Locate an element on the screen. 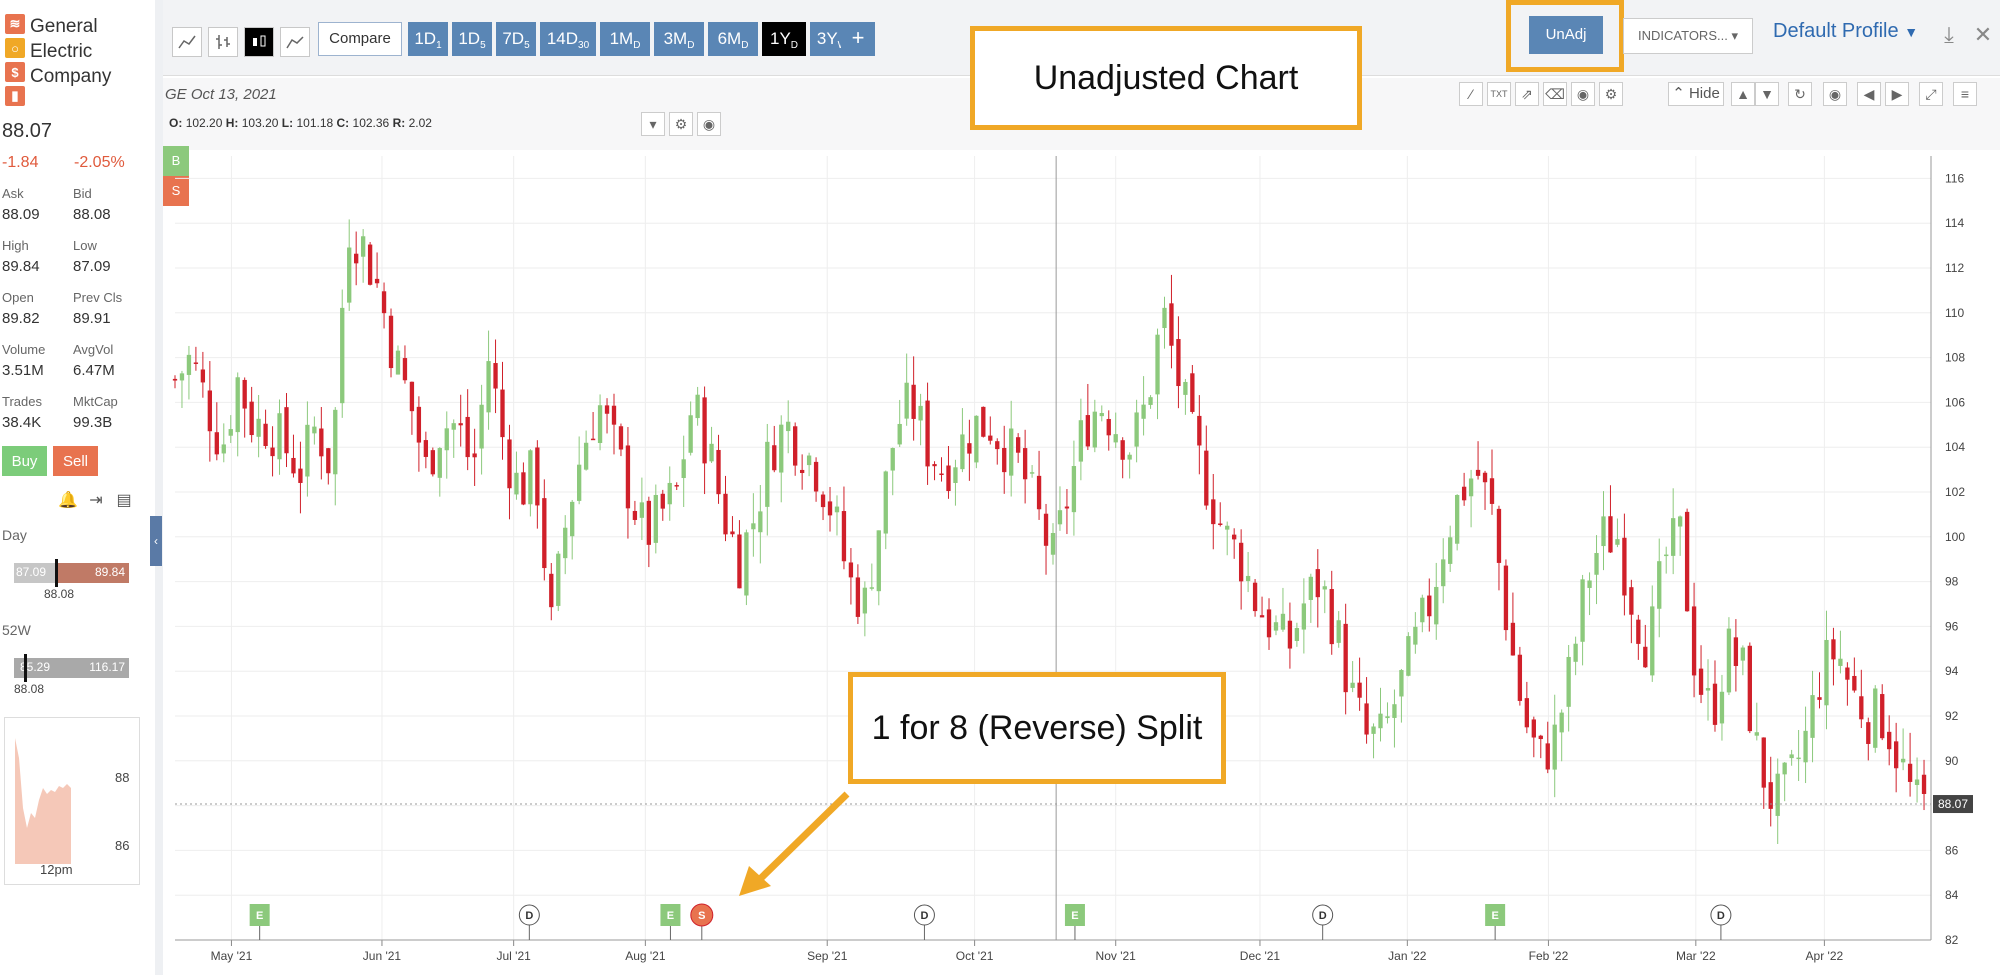 Image resolution: width=2000 pixels, height=975 pixels. eraser-icon: ⌫ is located at coordinates (1555, 94).